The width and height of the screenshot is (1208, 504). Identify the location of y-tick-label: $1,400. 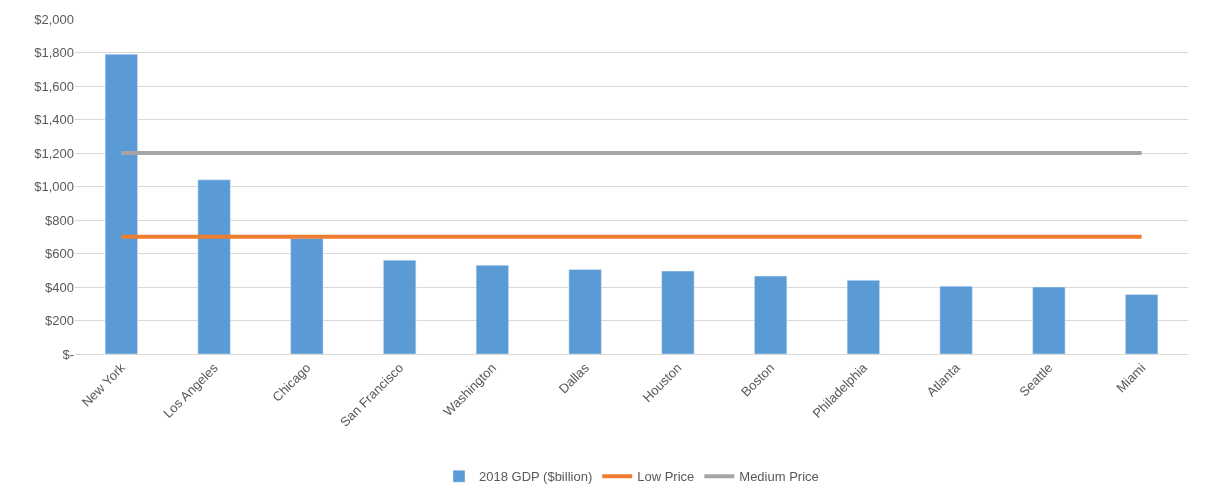
(54, 120).